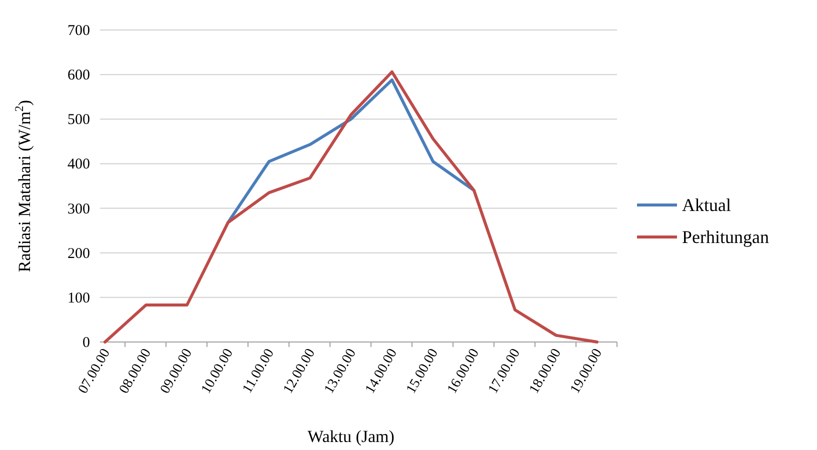 This screenshot has height=450, width=817. Describe the element at coordinates (86, 343) in the screenshot. I see `y-tick-label: 0` at that location.